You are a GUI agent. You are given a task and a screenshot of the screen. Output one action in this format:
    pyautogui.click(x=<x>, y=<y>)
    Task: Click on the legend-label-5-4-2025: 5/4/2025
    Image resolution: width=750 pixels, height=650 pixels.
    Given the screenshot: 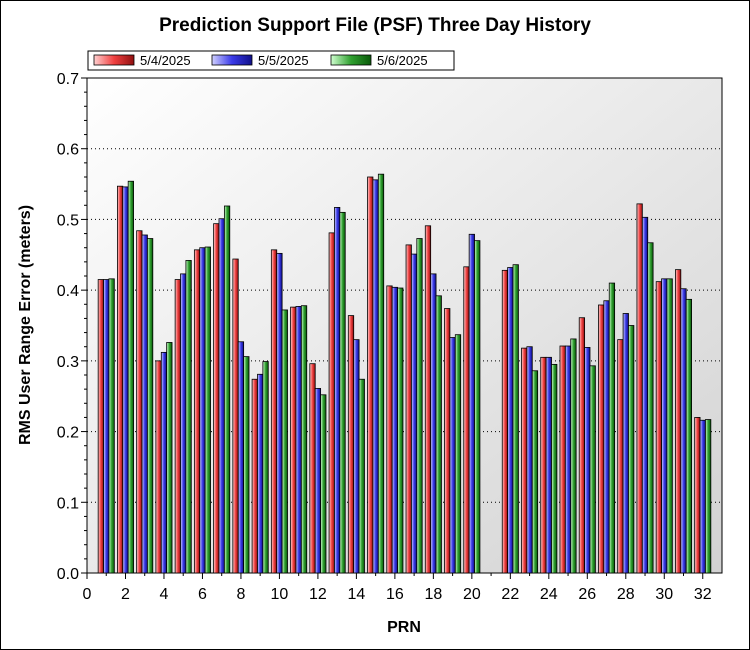 What is the action you would take?
    pyautogui.click(x=165, y=60)
    